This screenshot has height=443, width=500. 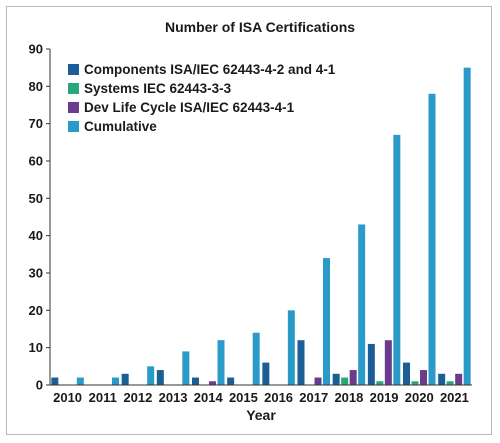 I want to click on legend-label: Dev Life Cycle ISA/IEC 62443-4-1, so click(x=189, y=107).